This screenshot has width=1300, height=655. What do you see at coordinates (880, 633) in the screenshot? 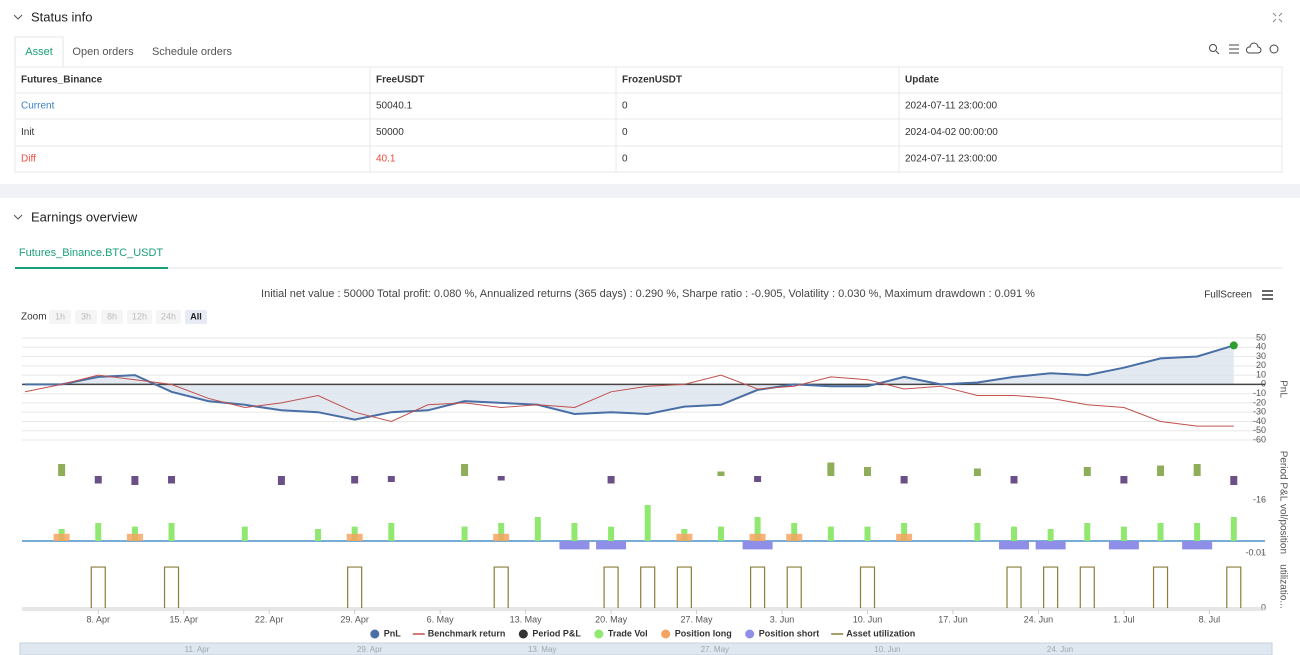
I see `legend-label: Asset utilization` at bounding box center [880, 633].